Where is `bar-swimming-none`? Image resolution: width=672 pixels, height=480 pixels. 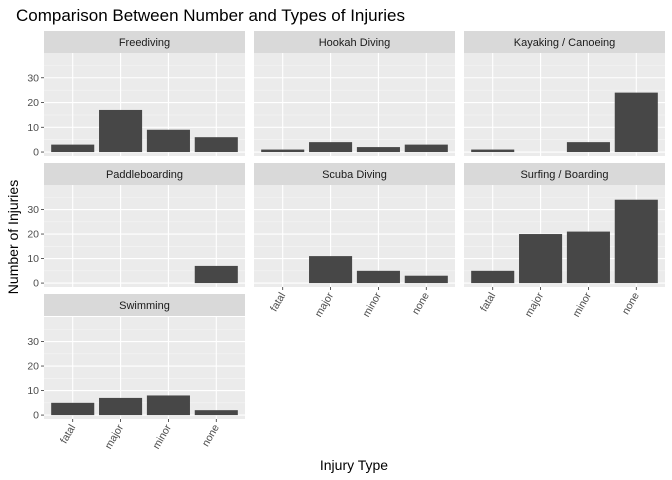
bar-swimming-none is located at coordinates (216, 413).